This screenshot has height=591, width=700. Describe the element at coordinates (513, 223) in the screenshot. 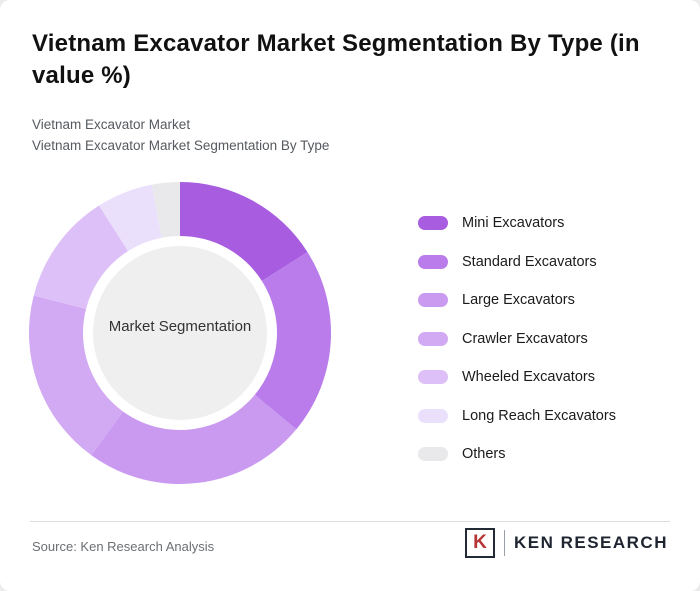

I see `legend-label: Mini Excavators` at that location.